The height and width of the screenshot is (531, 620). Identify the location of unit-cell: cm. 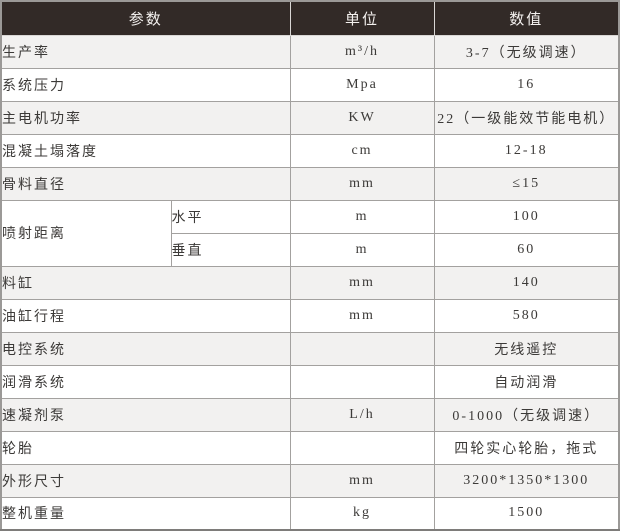
(362, 150).